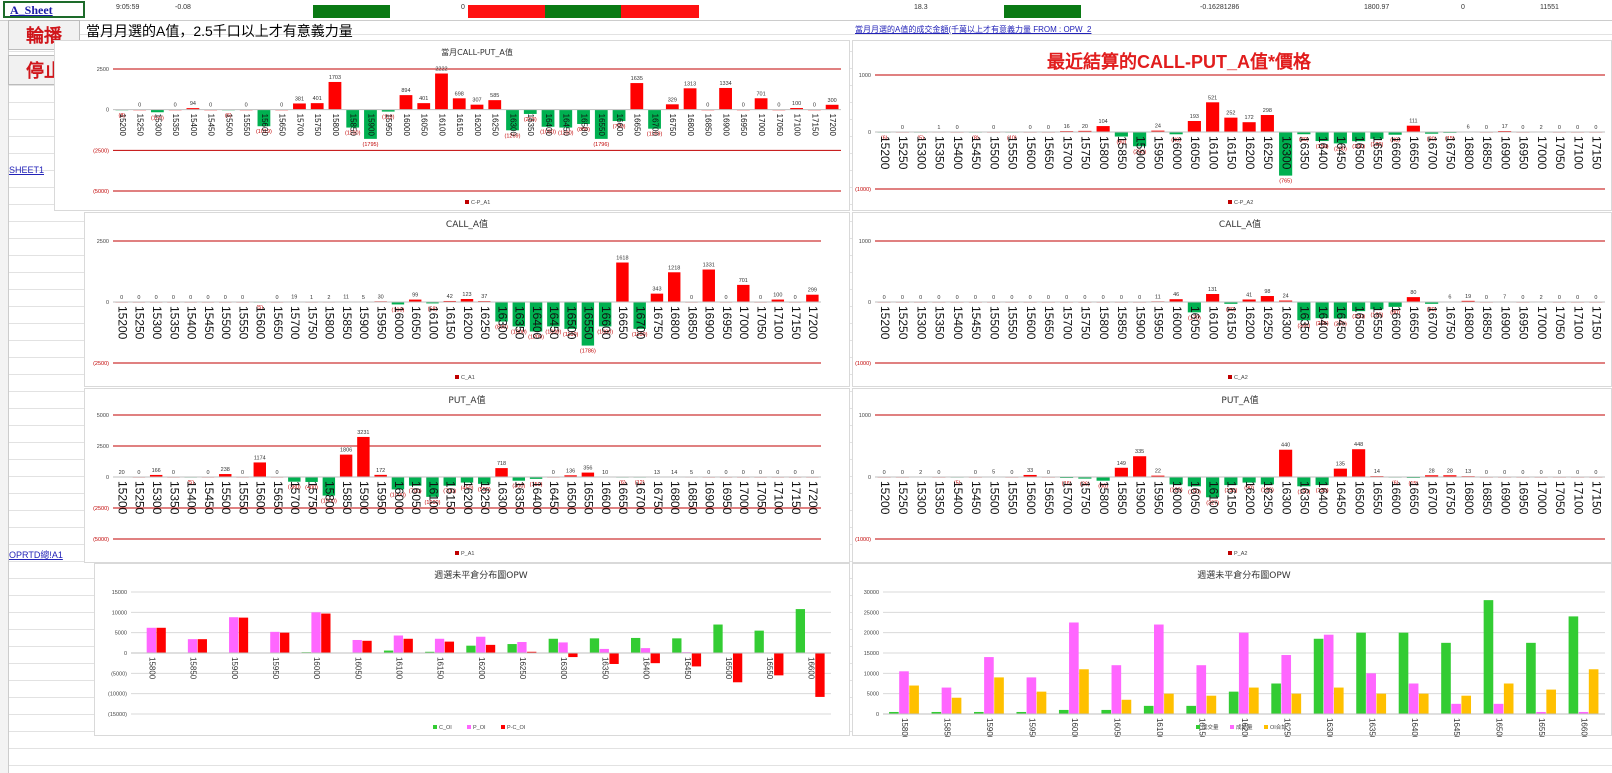 The height and width of the screenshot is (773, 1612). What do you see at coordinates (779, 323) in the screenshot?
I see `x-tick-label: 17100` at bounding box center [779, 323].